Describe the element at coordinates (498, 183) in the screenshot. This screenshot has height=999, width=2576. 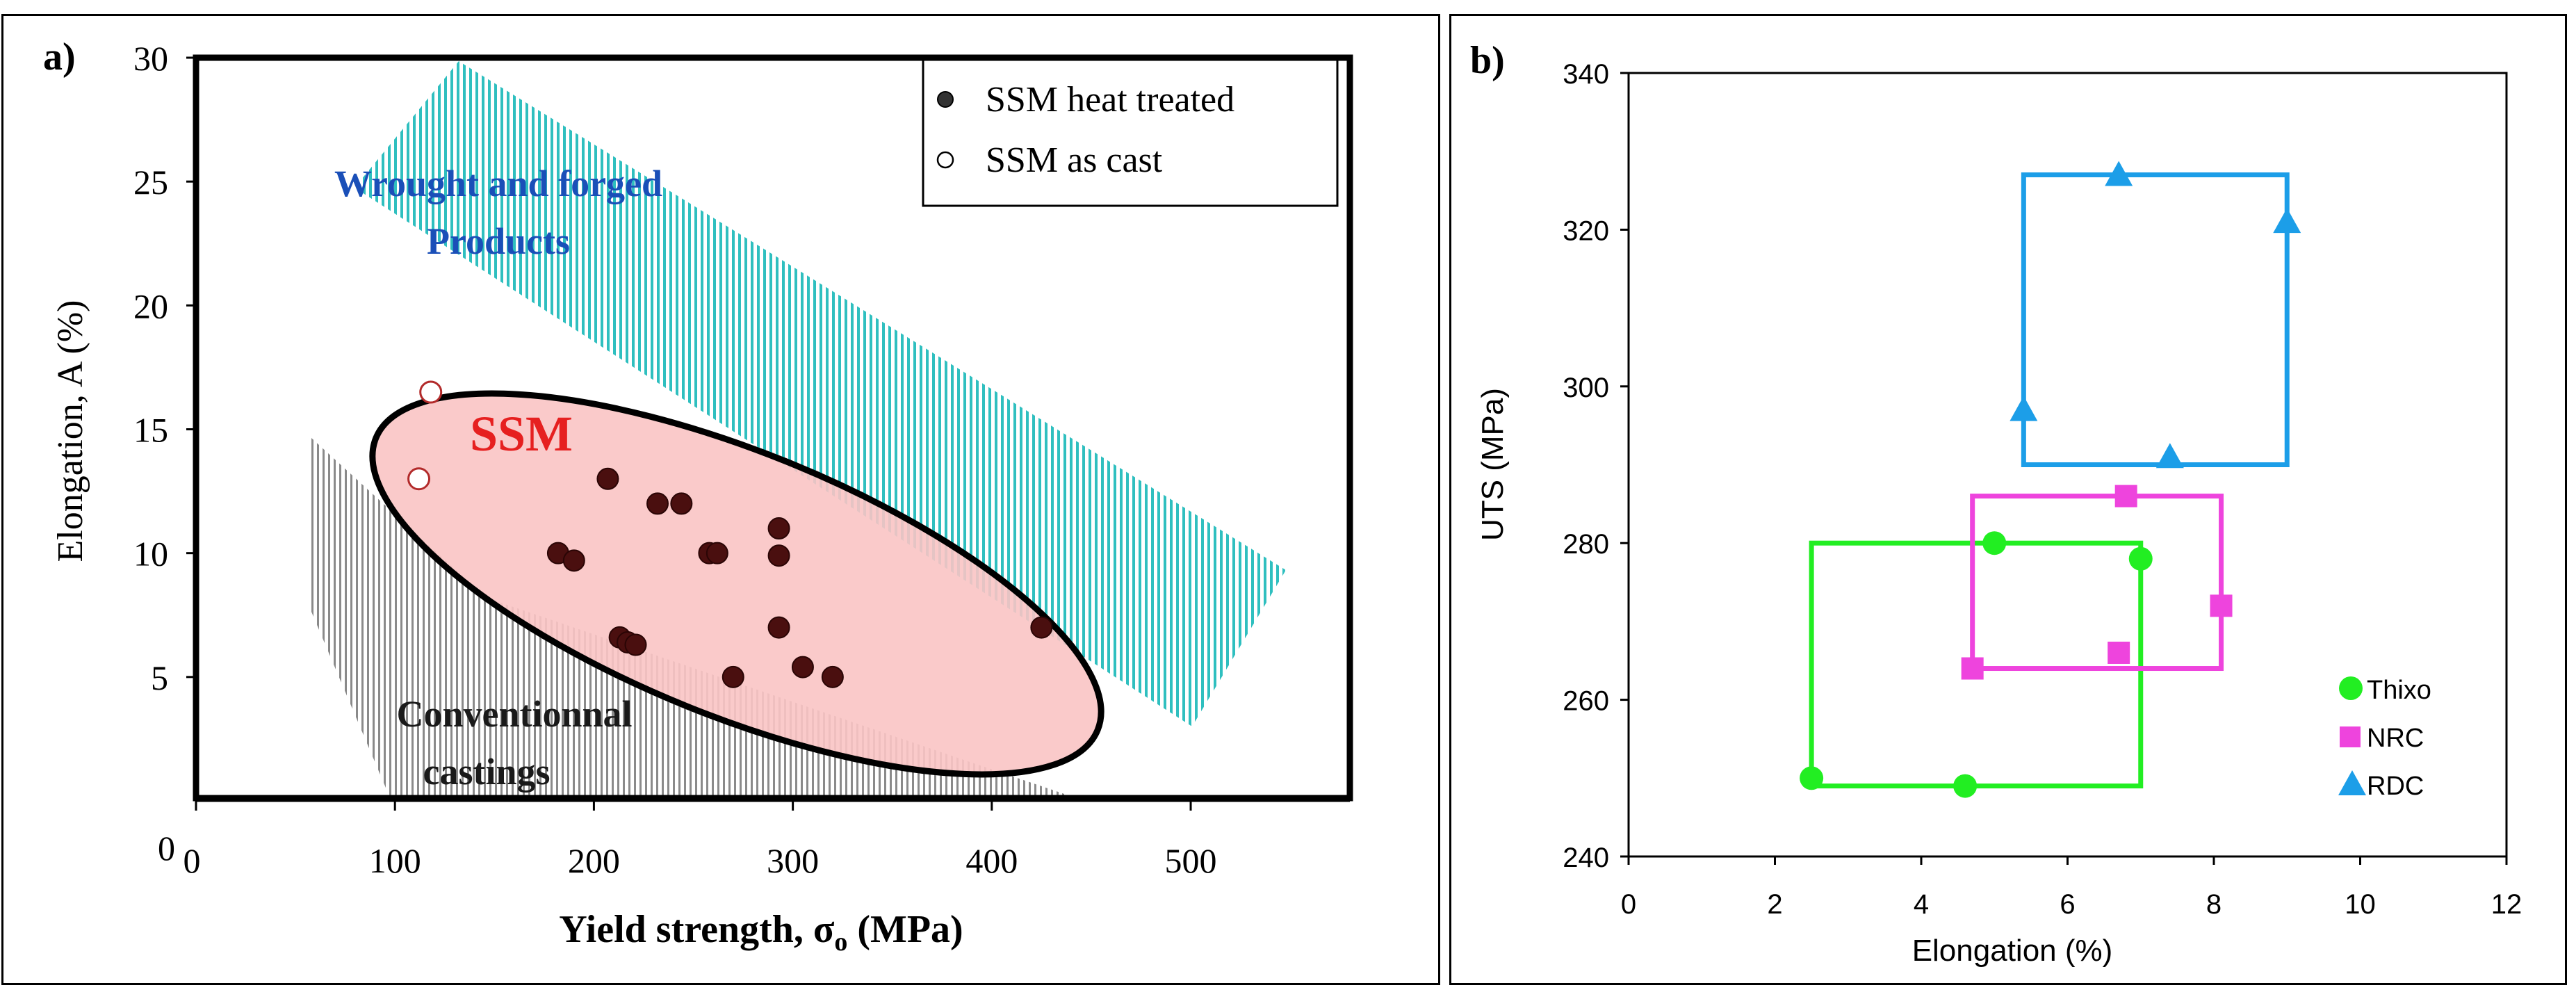
I see `wrought-label-line1: Wrought and forged` at that location.